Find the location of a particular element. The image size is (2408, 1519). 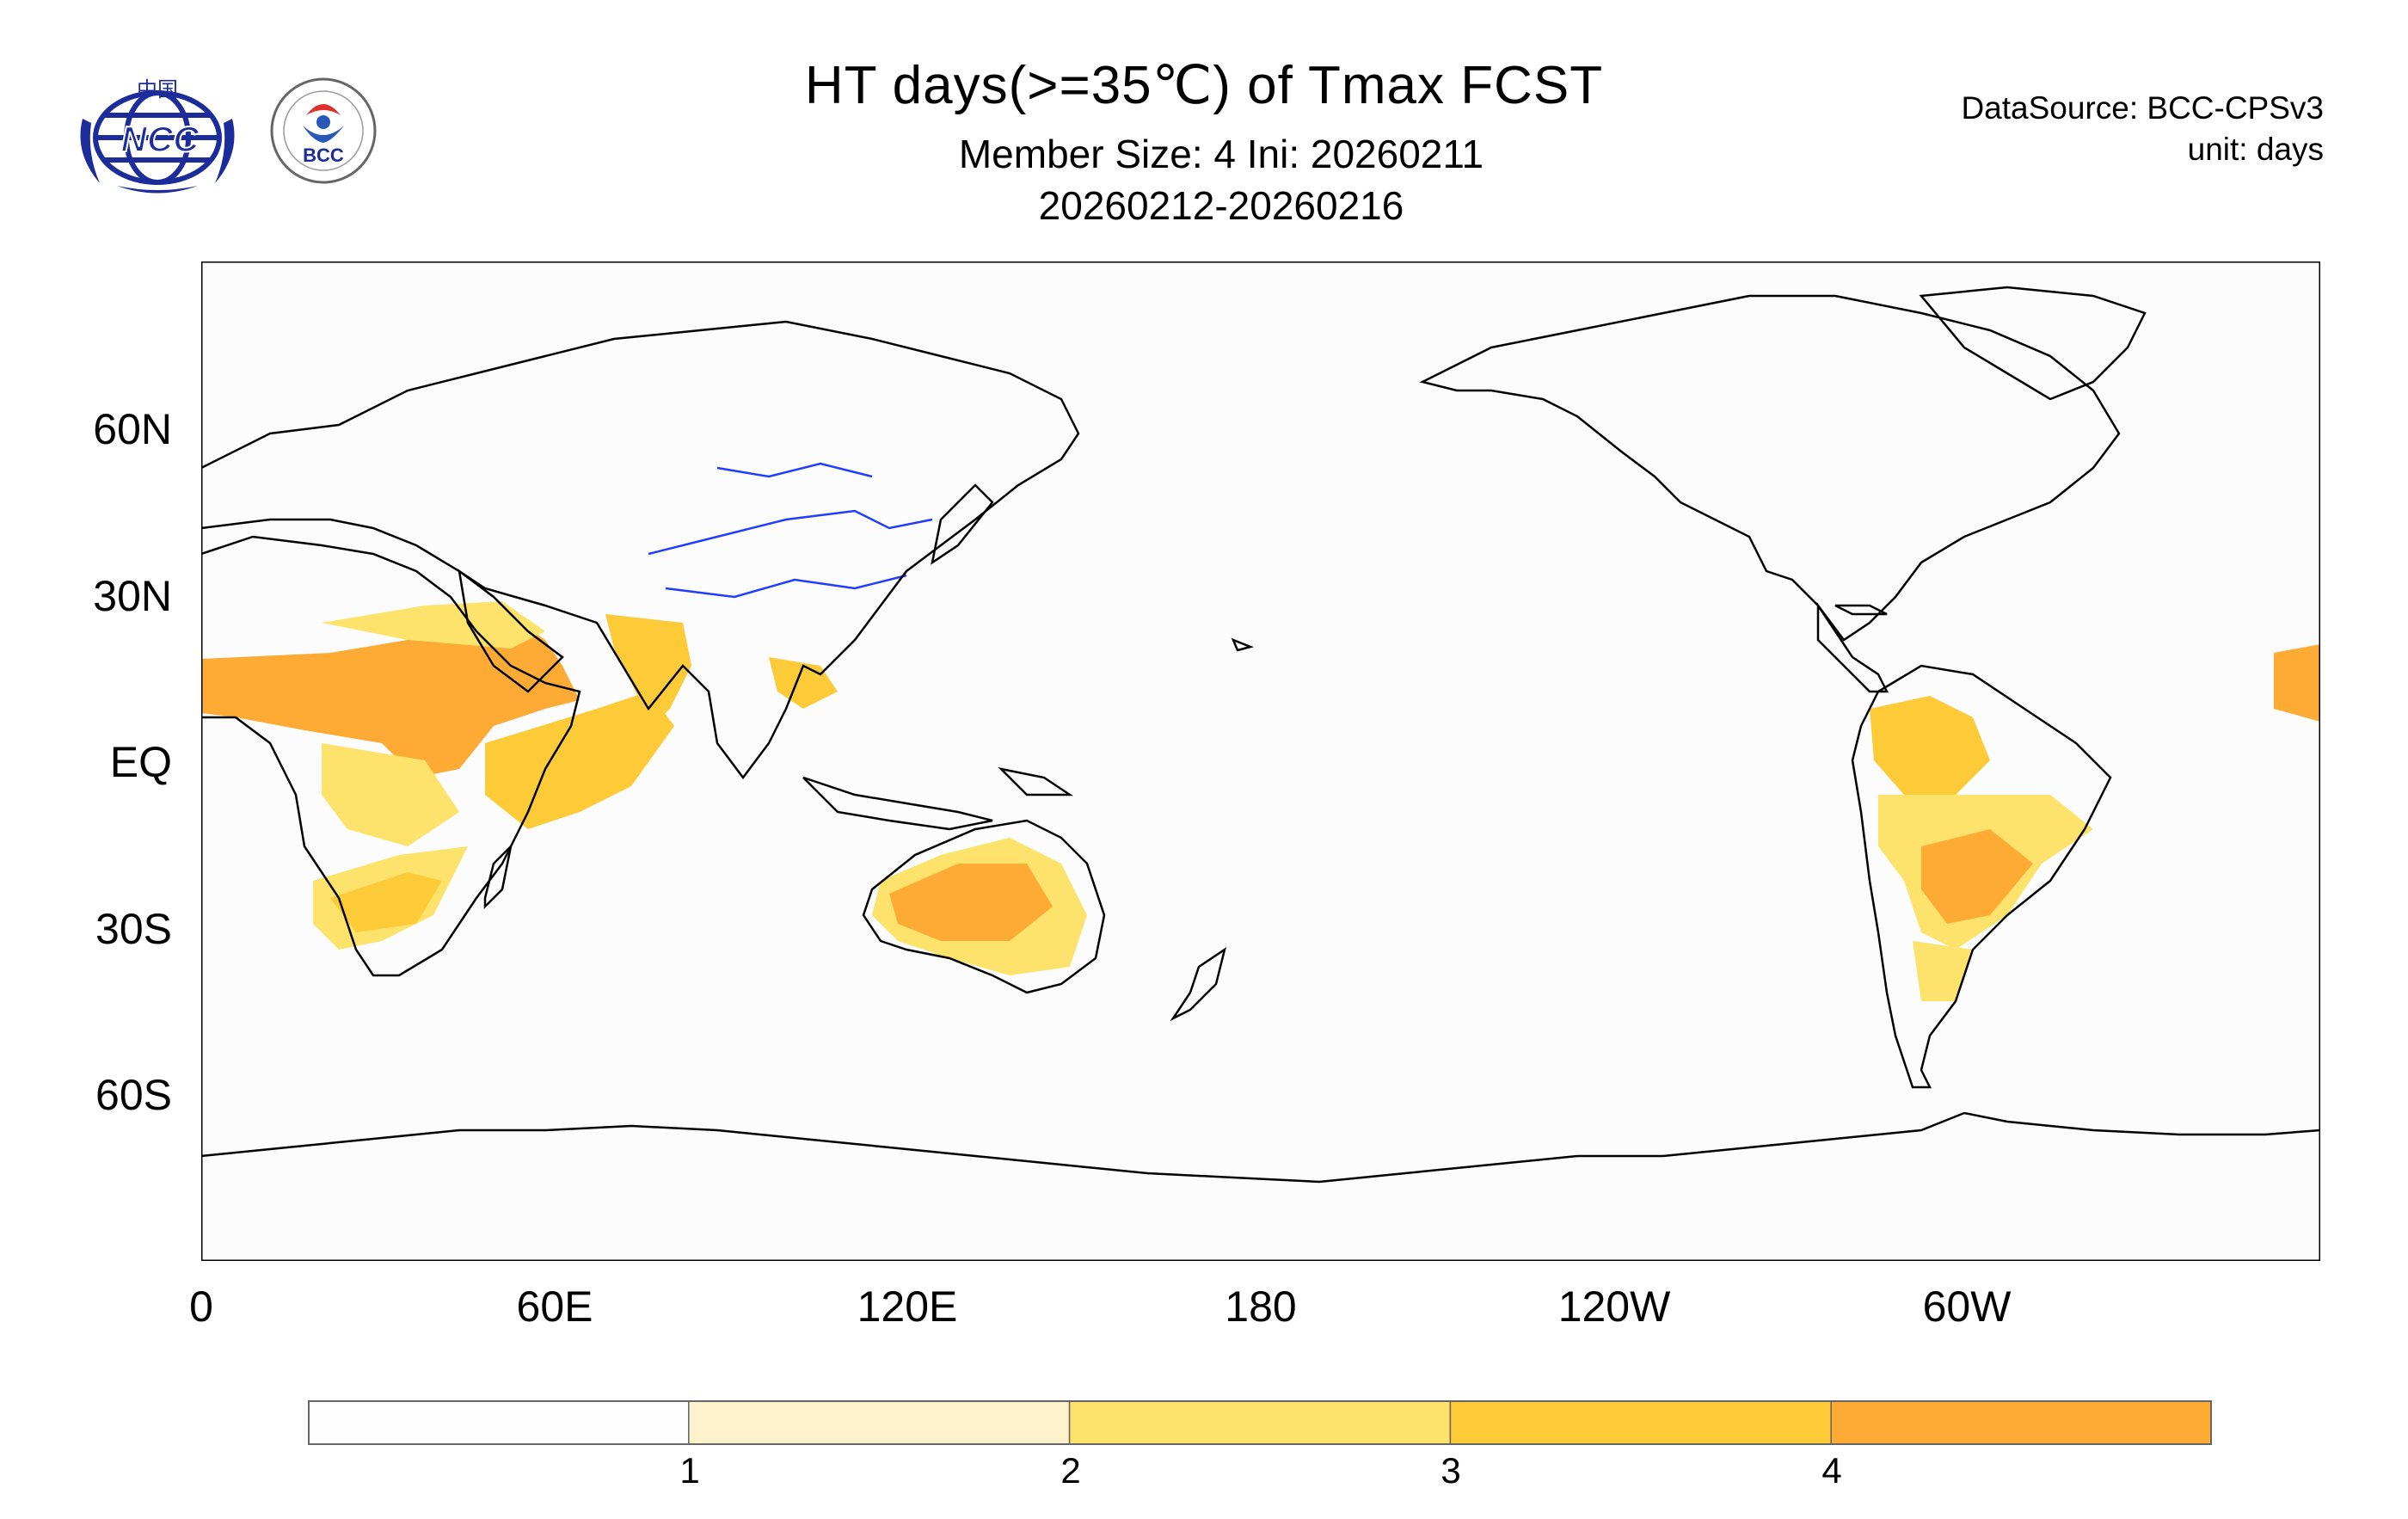

lon-label-120w: 120W is located at coordinates (1614, 1307).